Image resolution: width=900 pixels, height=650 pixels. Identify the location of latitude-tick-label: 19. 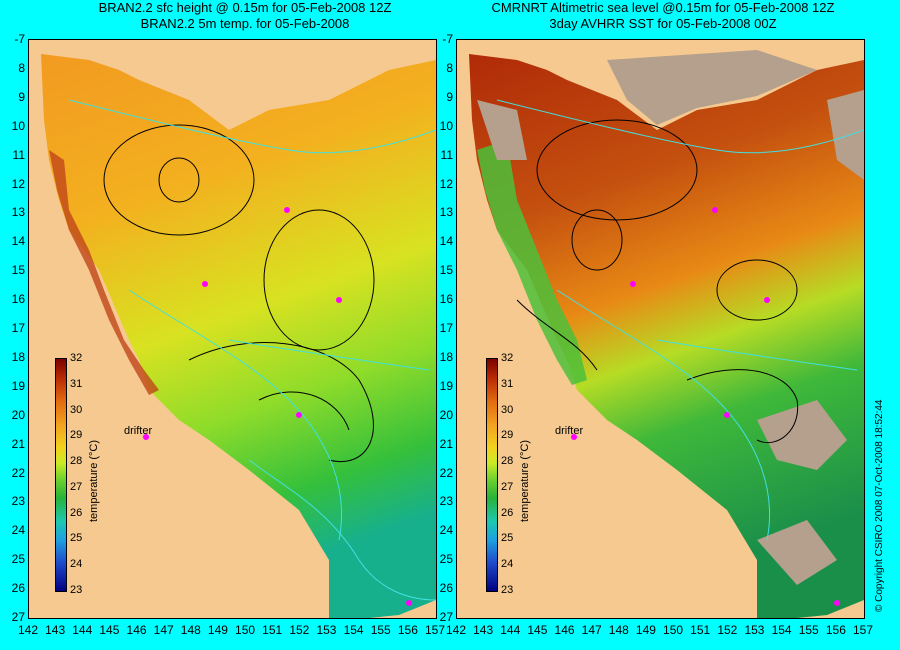
(446, 385).